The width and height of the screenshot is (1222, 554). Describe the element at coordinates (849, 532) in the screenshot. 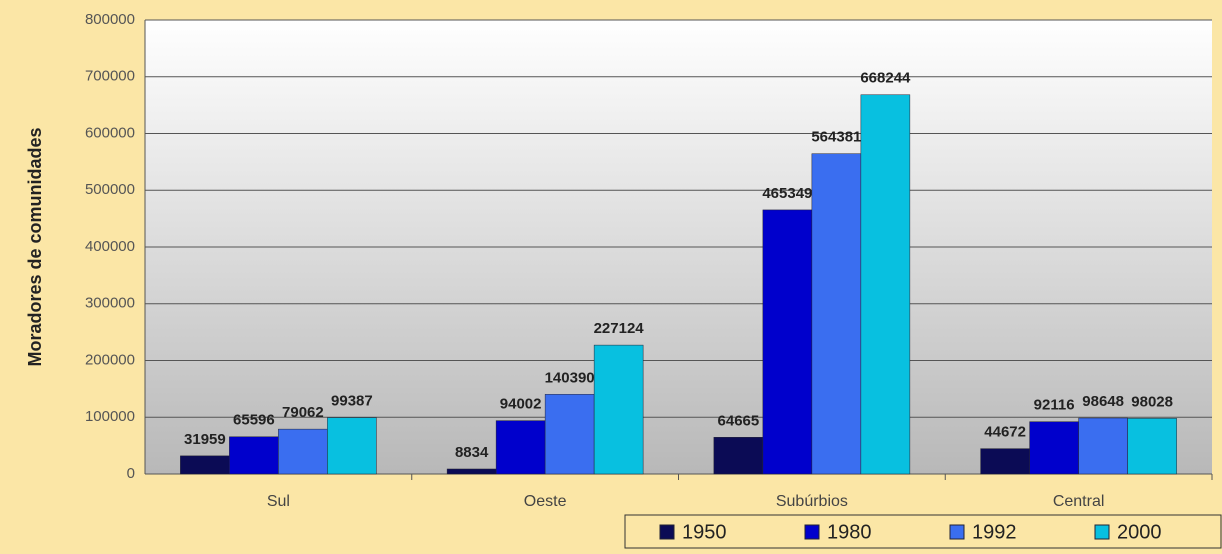

I see `legend-label: 1980` at that location.